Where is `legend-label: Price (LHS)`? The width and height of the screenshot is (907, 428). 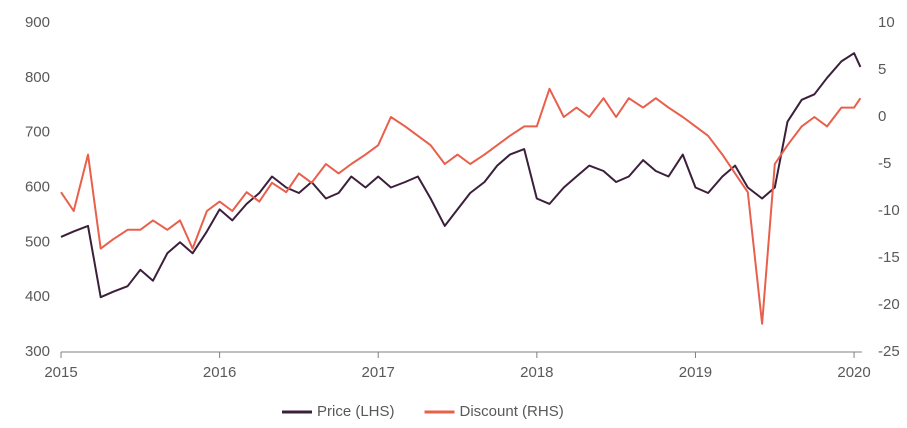 legend-label: Price (LHS) is located at coordinates (356, 411).